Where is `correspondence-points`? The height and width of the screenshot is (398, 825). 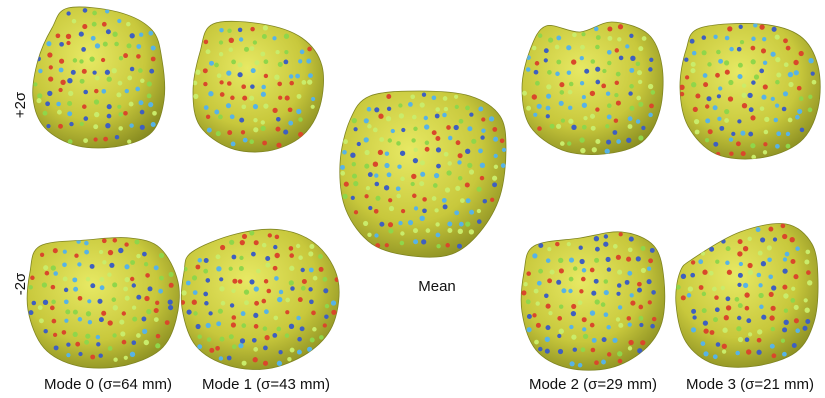
correspondence-points is located at coordinates (254, 86).